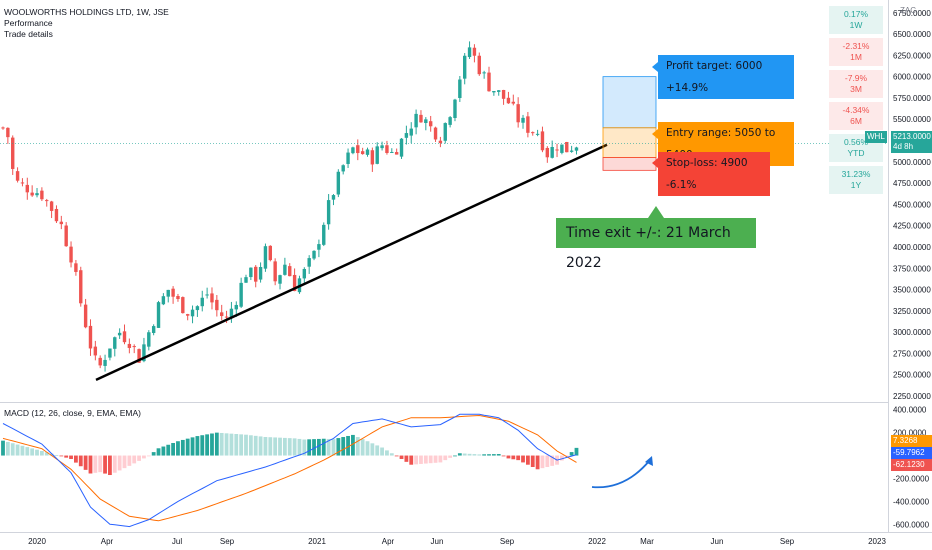  Describe the element at coordinates (629, 142) in the screenshot. I see `entry-zone` at that location.